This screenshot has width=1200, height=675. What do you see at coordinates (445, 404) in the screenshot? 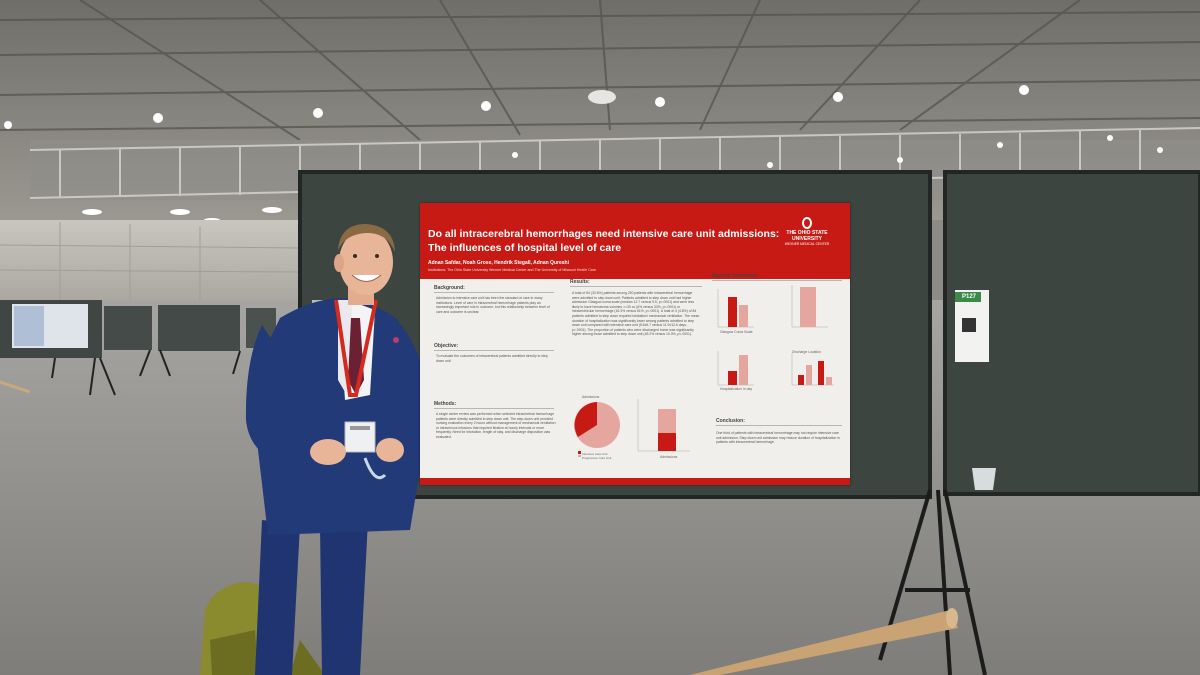
I see `methods-heading: Methods:` at bounding box center [445, 404].